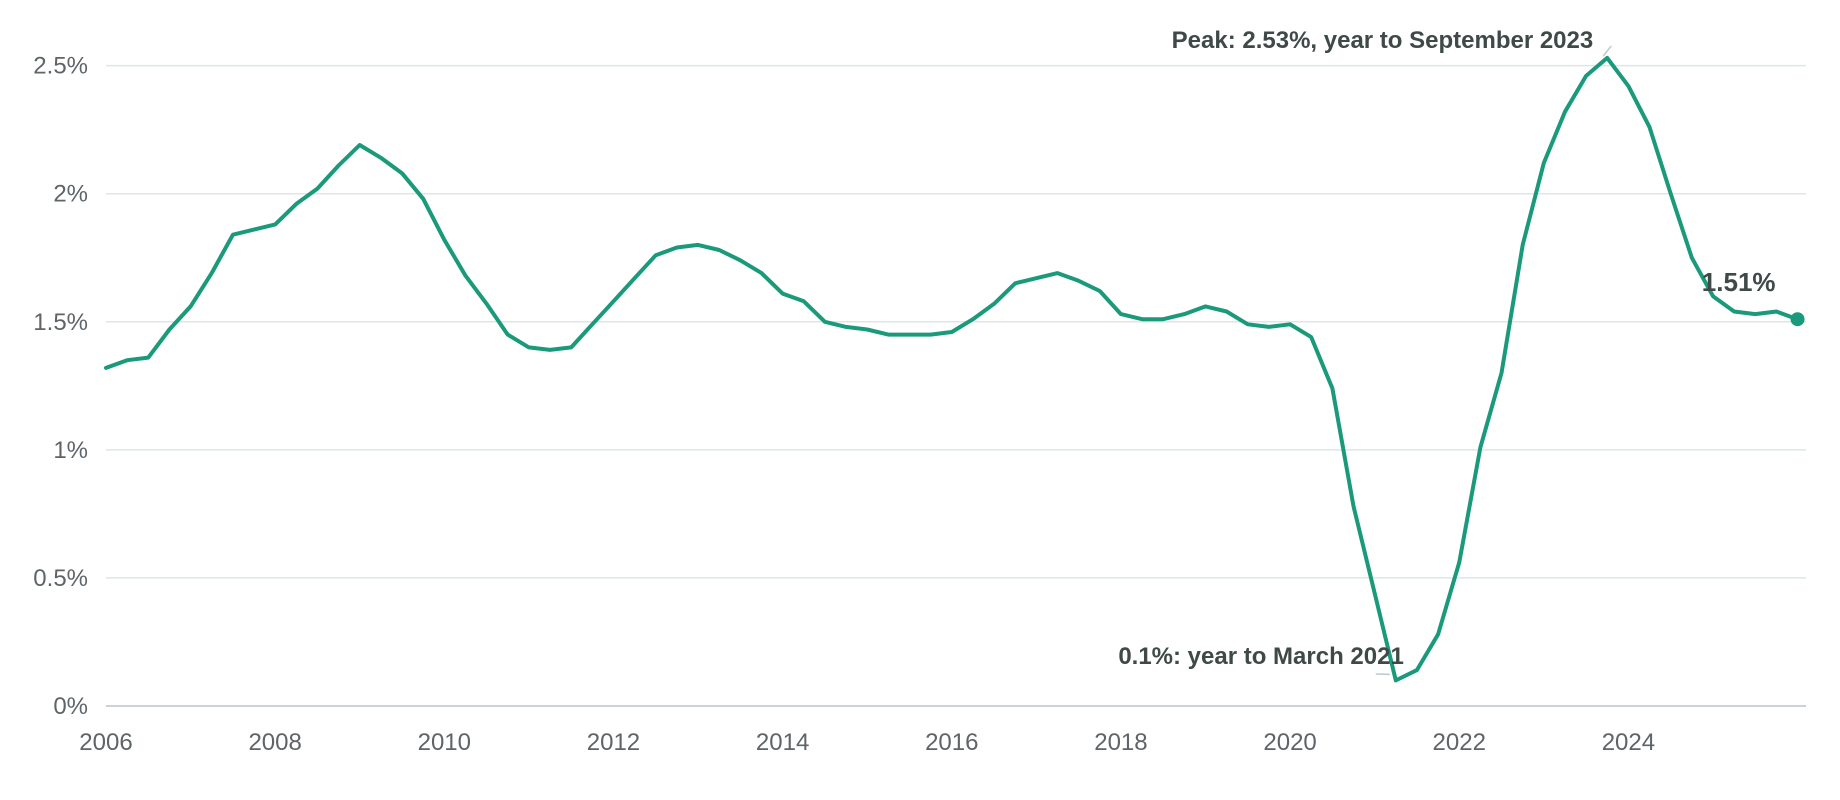  What do you see at coordinates (105, 742) in the screenshot?
I see `x-tick-label: 2006` at bounding box center [105, 742].